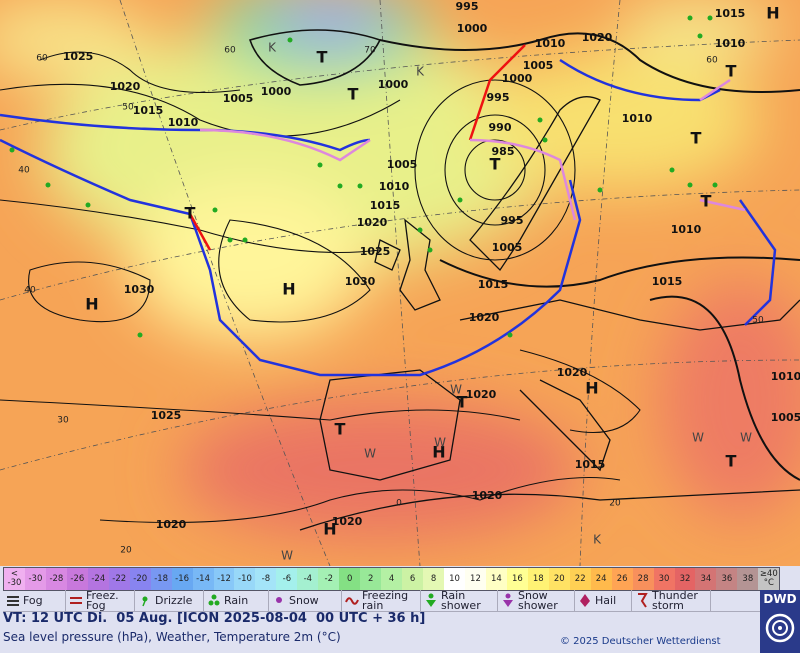 This screenshot has height=653, width=800. What do you see at coordinates (538, 579) in the screenshot?
I see `scale-cell: 18` at bounding box center [538, 579].